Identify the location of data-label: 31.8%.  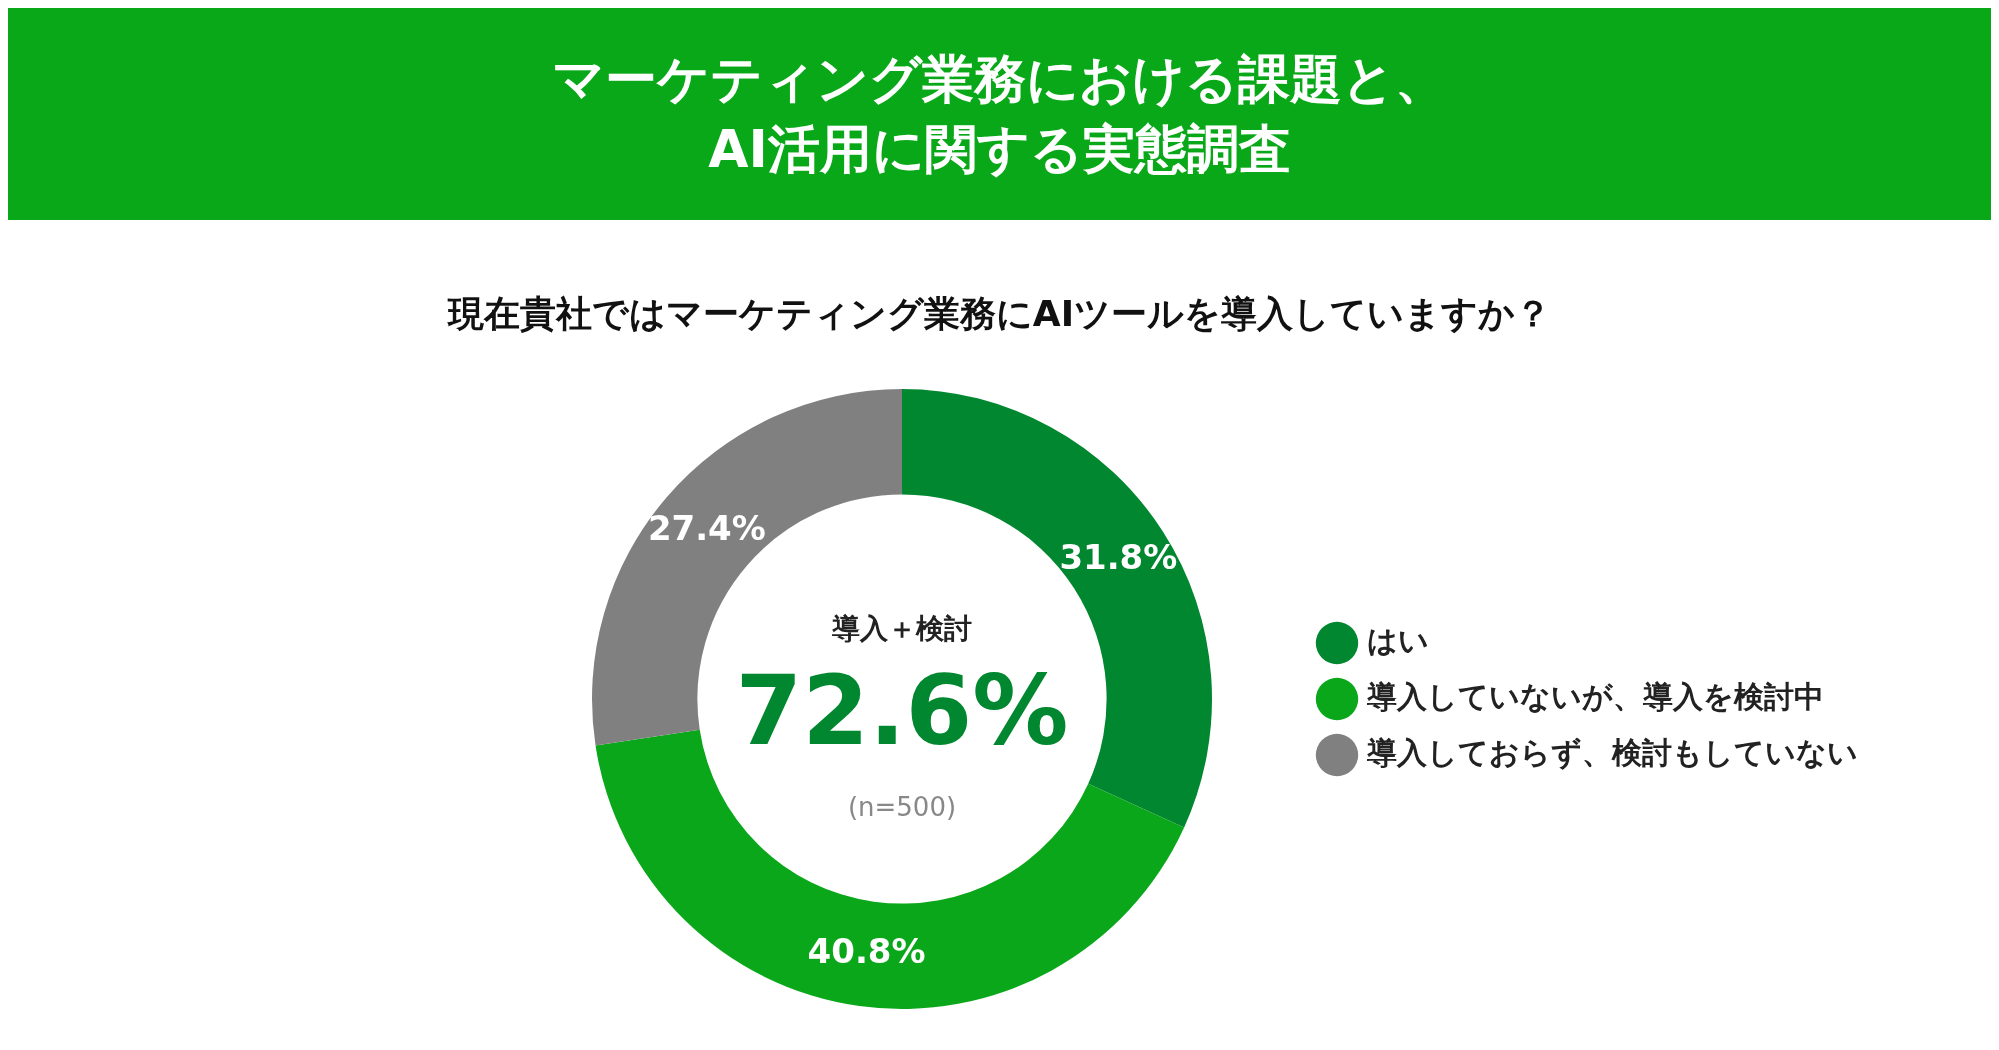
(1118, 556).